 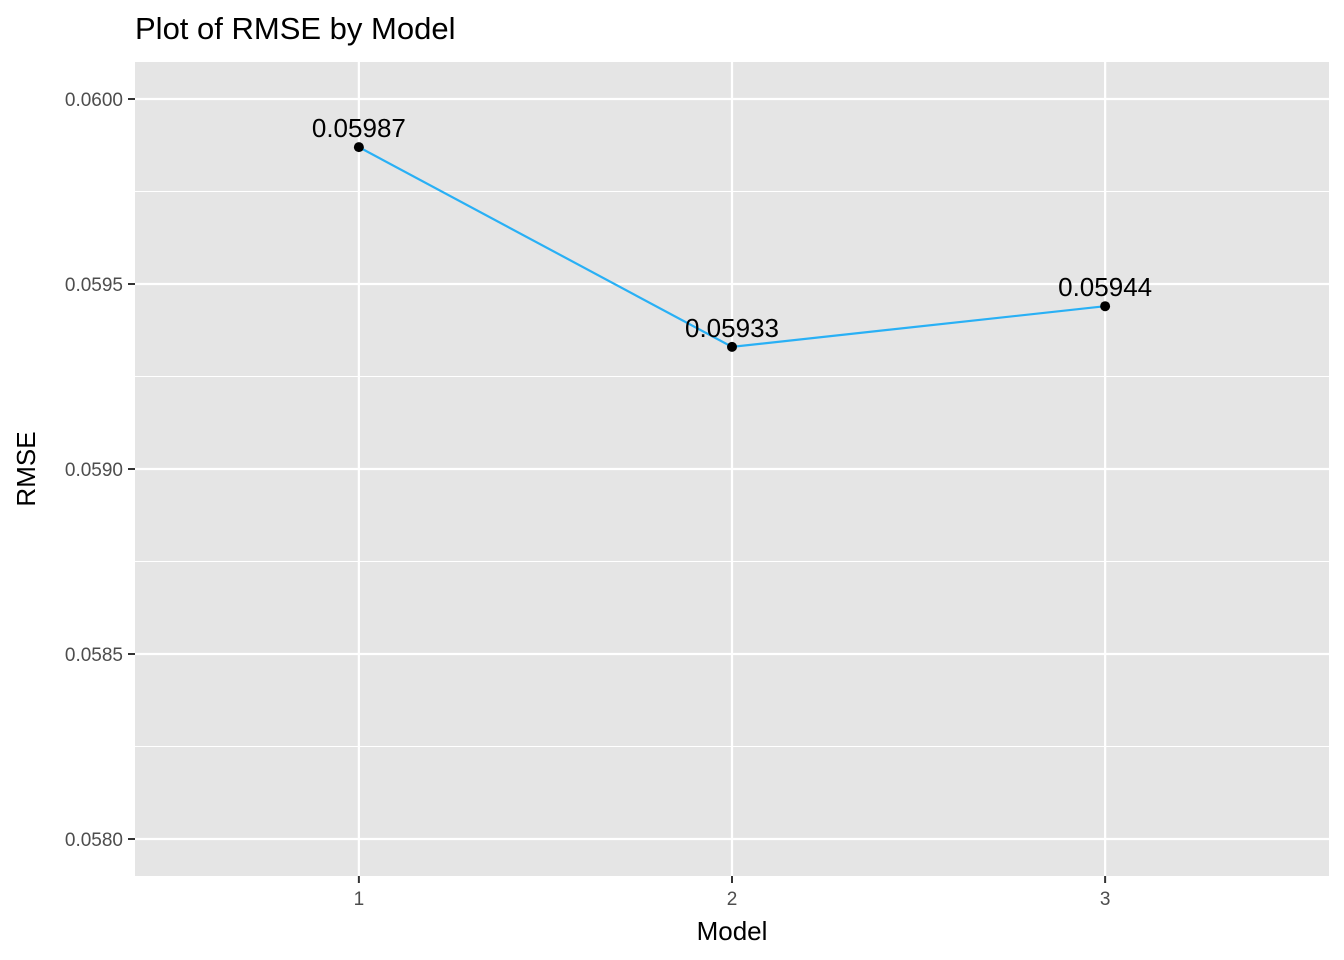 What do you see at coordinates (359, 899) in the screenshot?
I see `x-tick-label: 1` at bounding box center [359, 899].